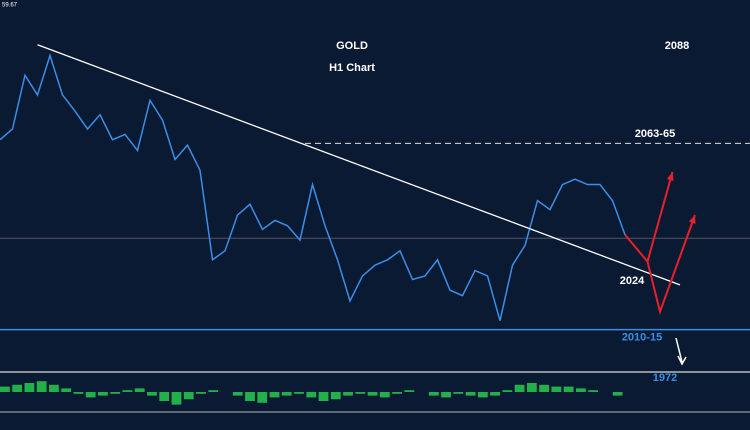 This screenshot has height=430, width=750. Describe the element at coordinates (352, 46) in the screenshot. I see `chart-title: GOLD` at that location.